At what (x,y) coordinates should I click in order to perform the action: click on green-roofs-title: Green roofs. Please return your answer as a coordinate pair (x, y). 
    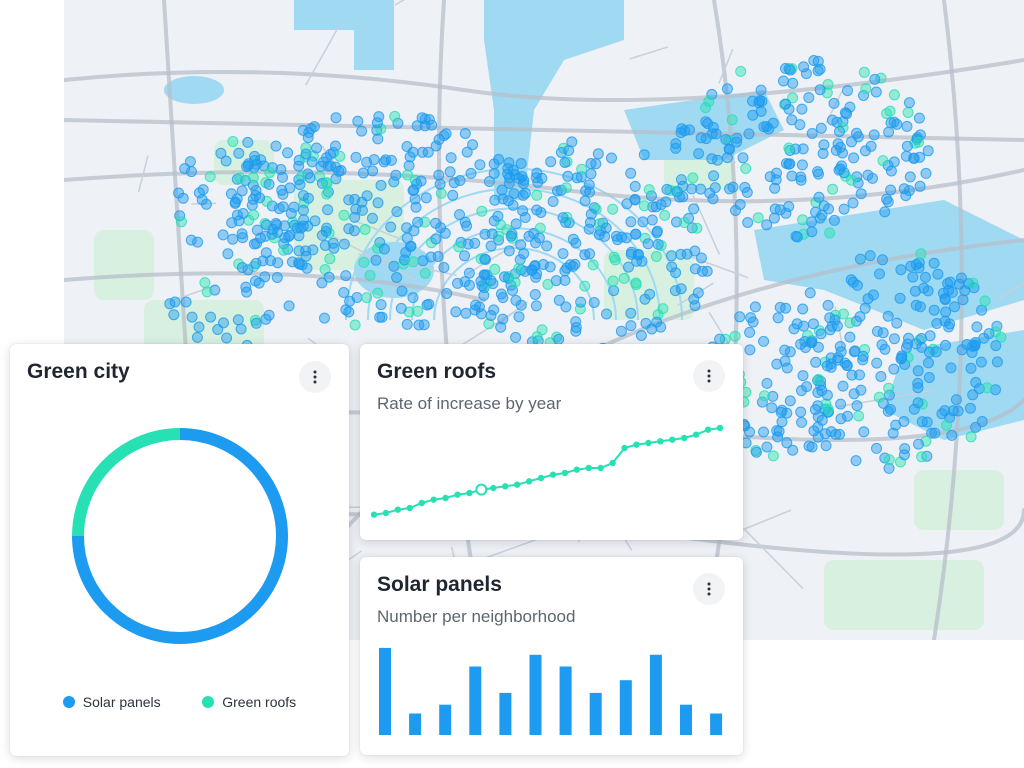
    Looking at the image, I should click on (437, 371).